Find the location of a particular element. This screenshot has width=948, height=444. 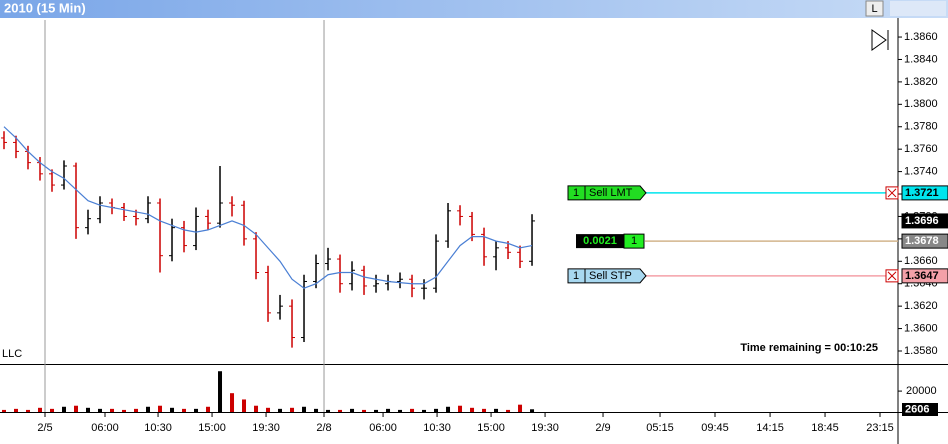

last-price-label: 1.3696 is located at coordinates (922, 221).